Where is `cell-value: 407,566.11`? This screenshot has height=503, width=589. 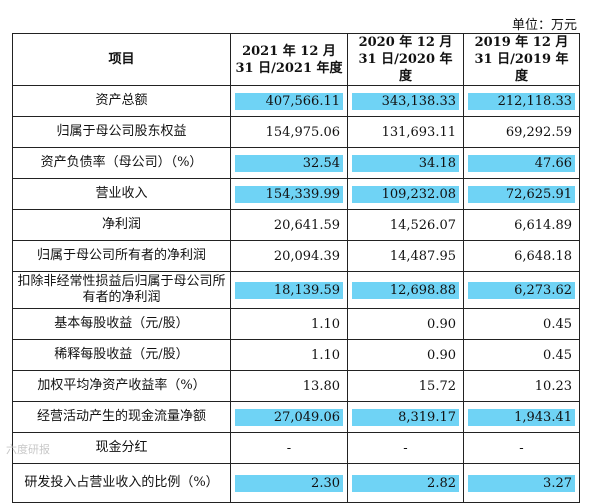
cell-value: 407,566.11 is located at coordinates (289, 101).